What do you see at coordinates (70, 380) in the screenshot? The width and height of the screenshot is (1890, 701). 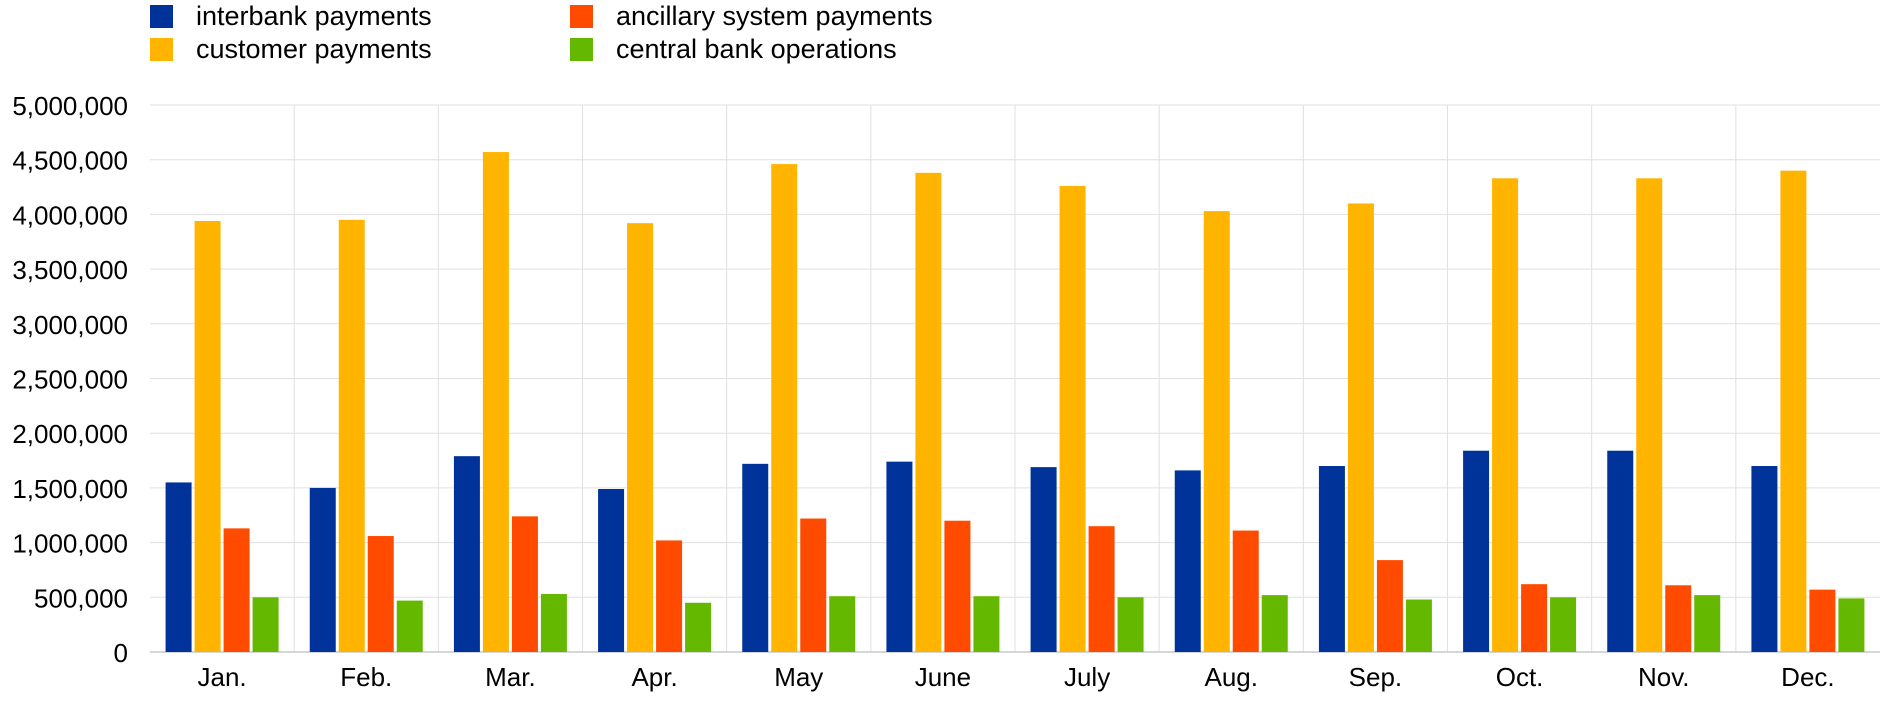 I see `y-tick-label: 2,500,000` at bounding box center [70, 380].